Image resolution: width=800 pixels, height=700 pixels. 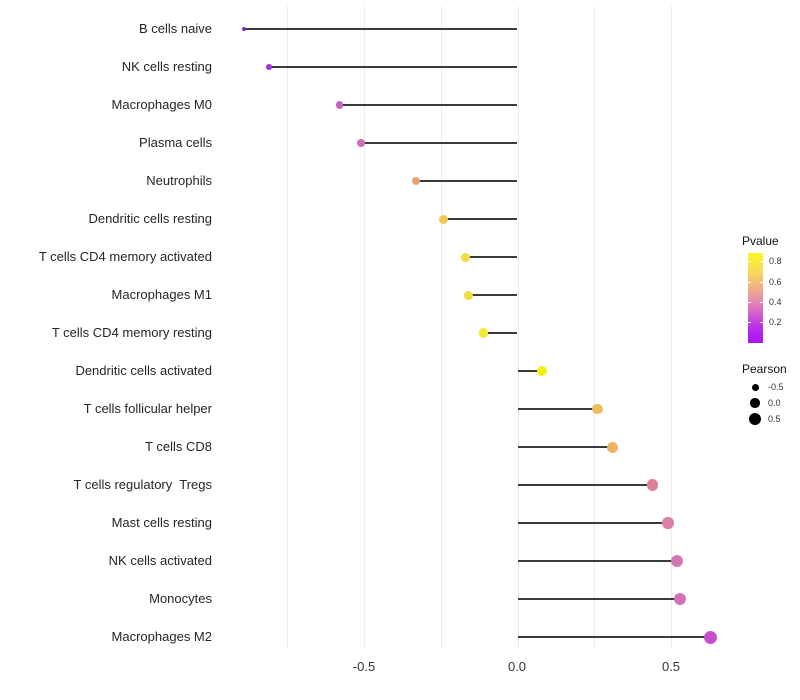 What do you see at coordinates (755, 298) in the screenshot?
I see `pvalue-colorbar` at bounding box center [755, 298].